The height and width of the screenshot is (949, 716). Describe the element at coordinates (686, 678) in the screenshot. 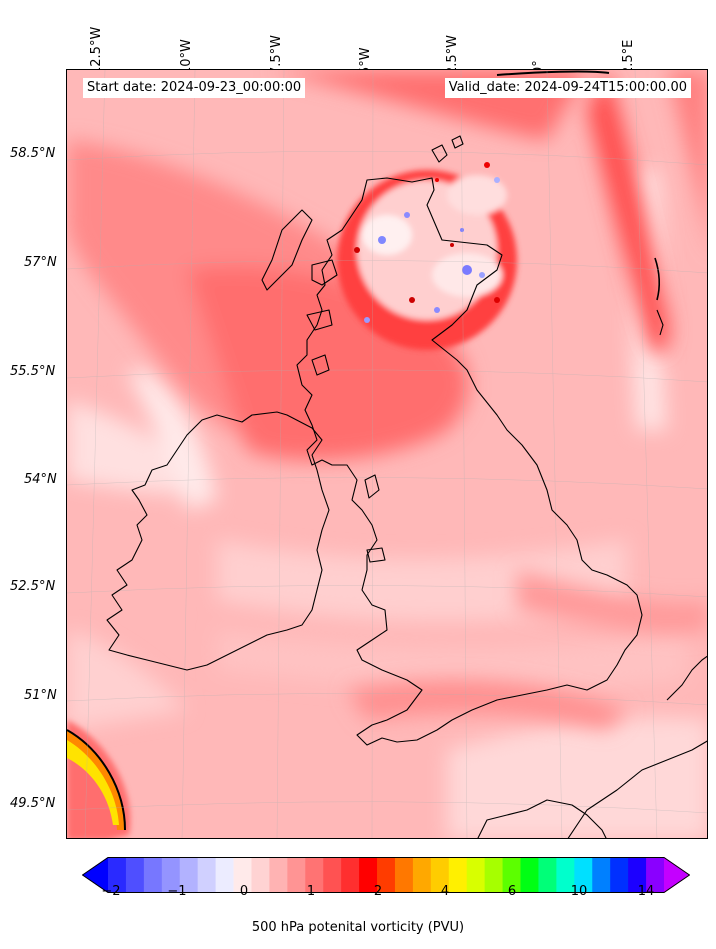

I see `coast-low-countries` at that location.